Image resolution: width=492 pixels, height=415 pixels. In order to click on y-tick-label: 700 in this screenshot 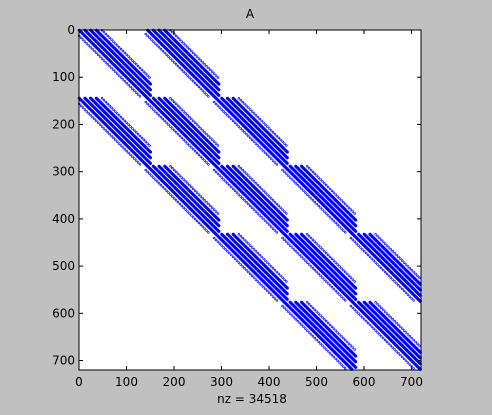, I will do `click(63, 361)`.